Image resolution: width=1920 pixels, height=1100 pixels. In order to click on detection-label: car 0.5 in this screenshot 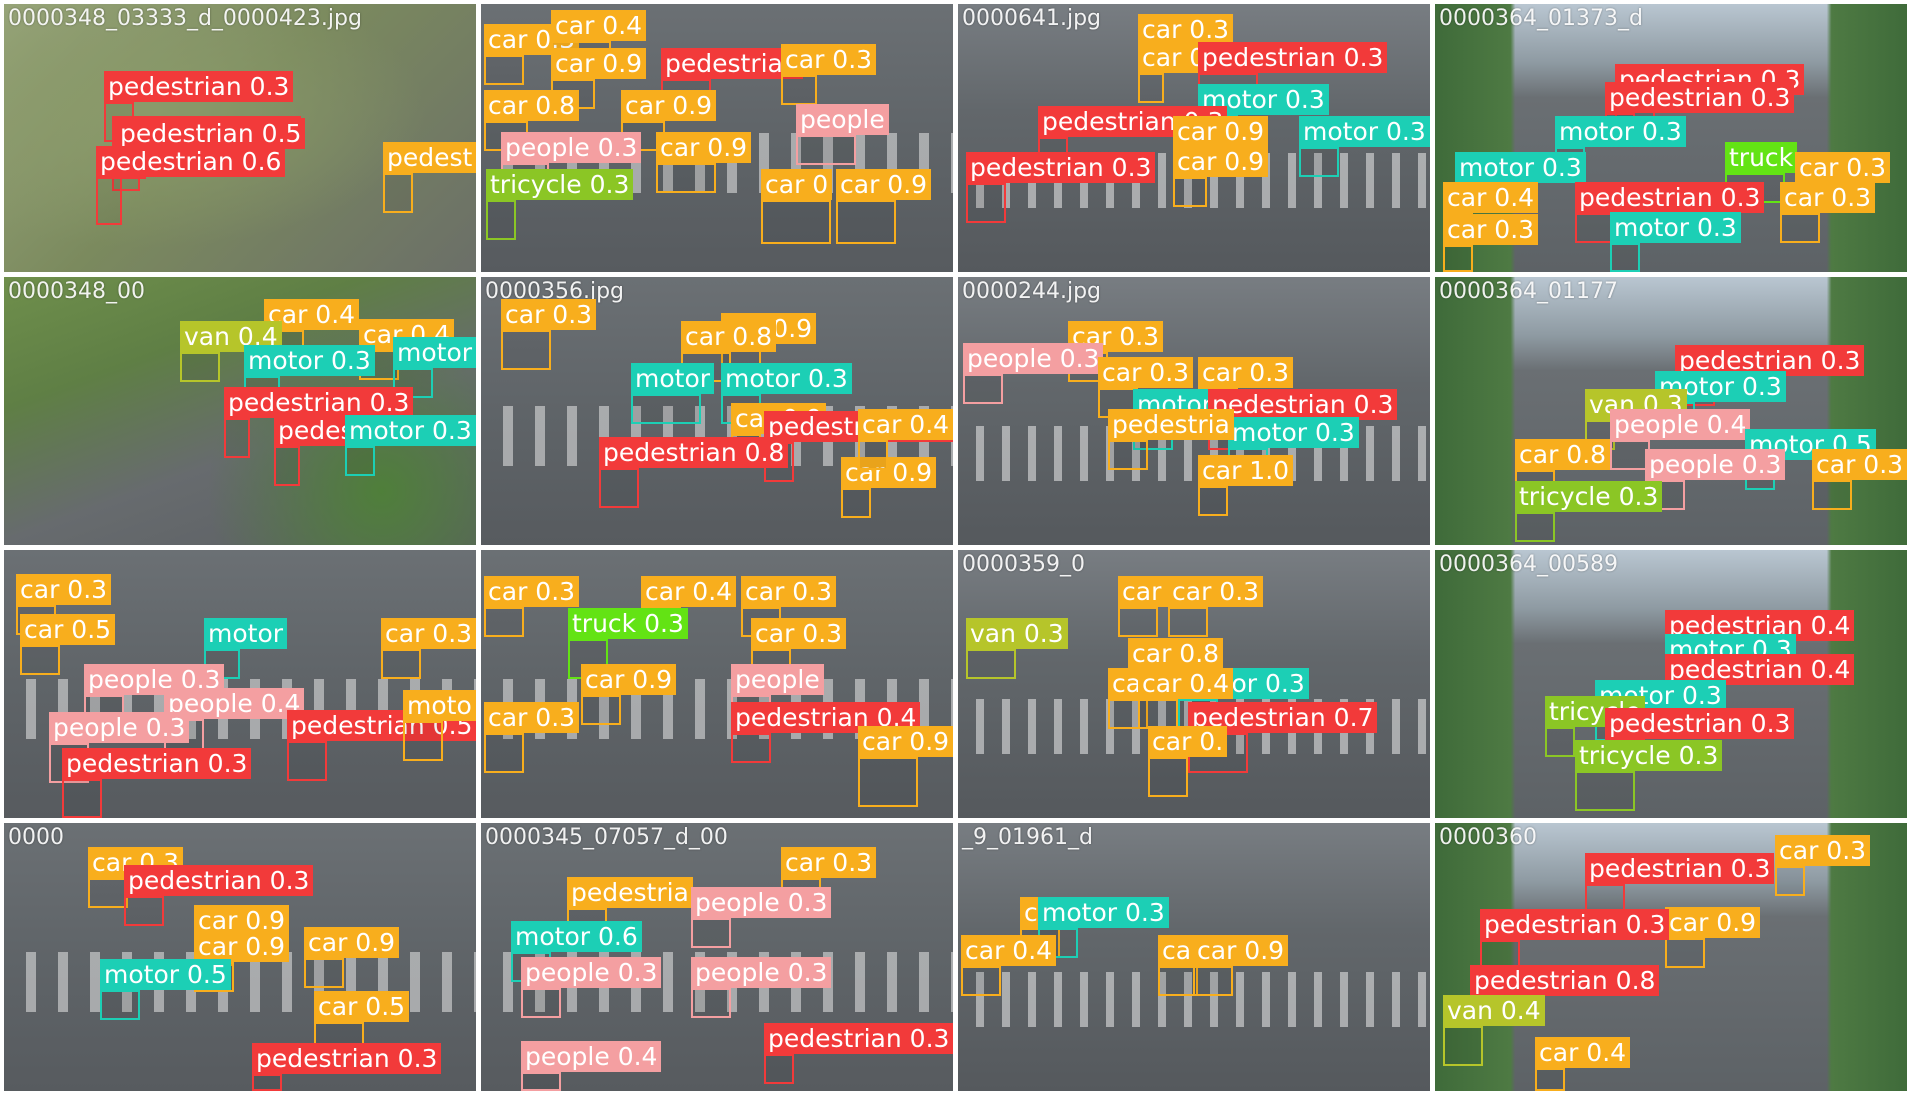, I will do `click(68, 629)`.